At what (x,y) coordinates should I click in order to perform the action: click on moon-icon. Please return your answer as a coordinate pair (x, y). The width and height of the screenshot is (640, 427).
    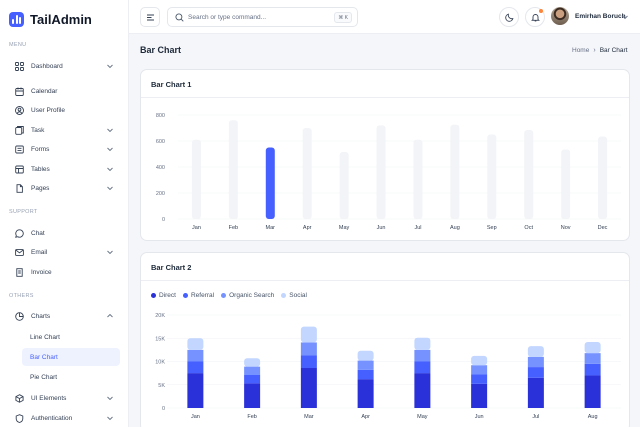
    Looking at the image, I should click on (508, 17).